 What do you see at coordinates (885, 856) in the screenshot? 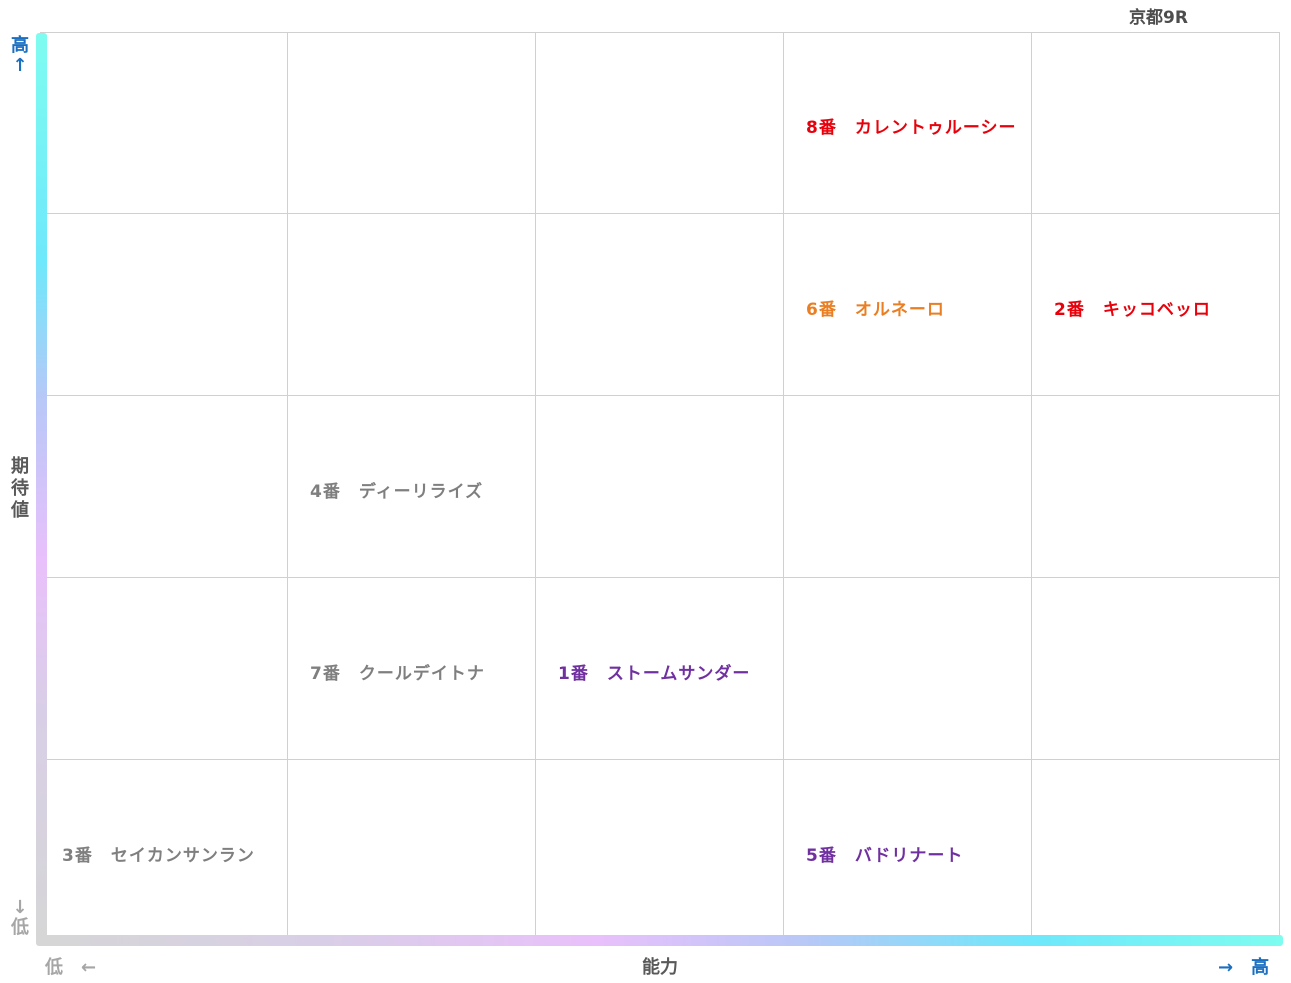
I see `horse-label: 5番 バドリナート` at bounding box center [885, 856].